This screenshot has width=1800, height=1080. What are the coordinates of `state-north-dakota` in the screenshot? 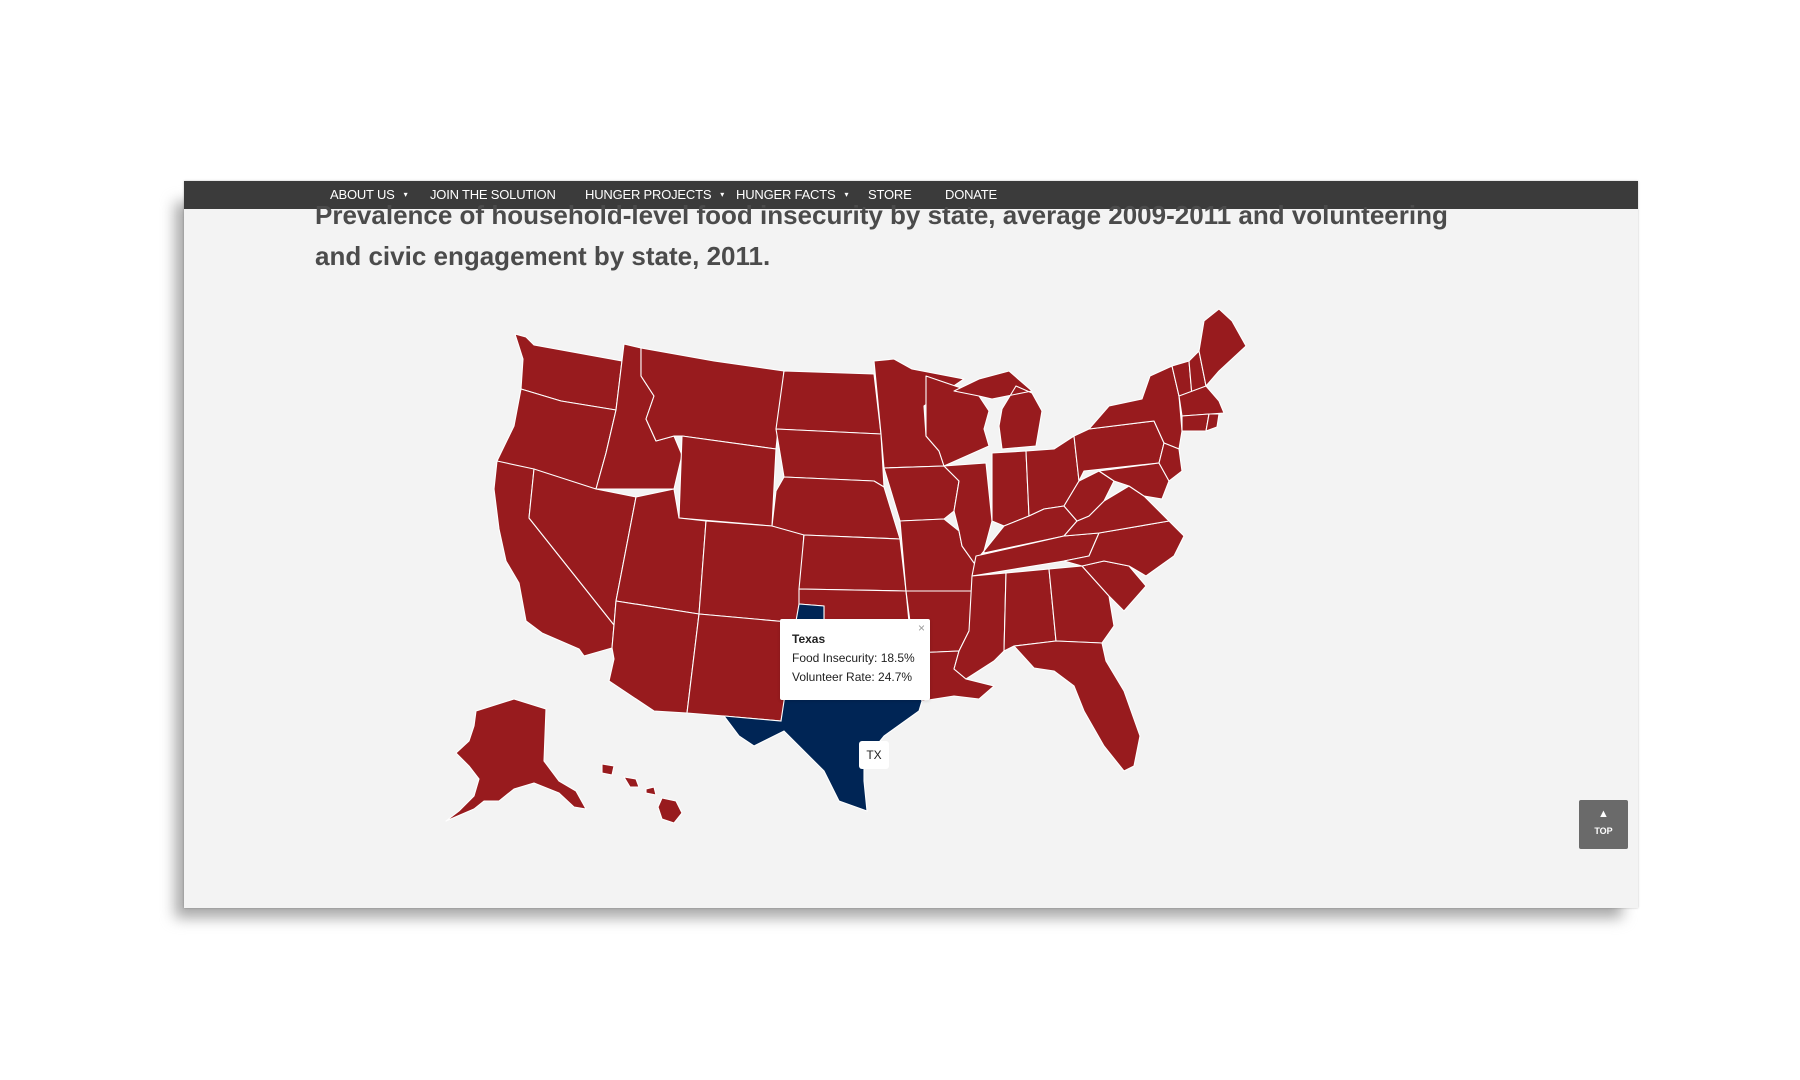 It's located at (828, 402).